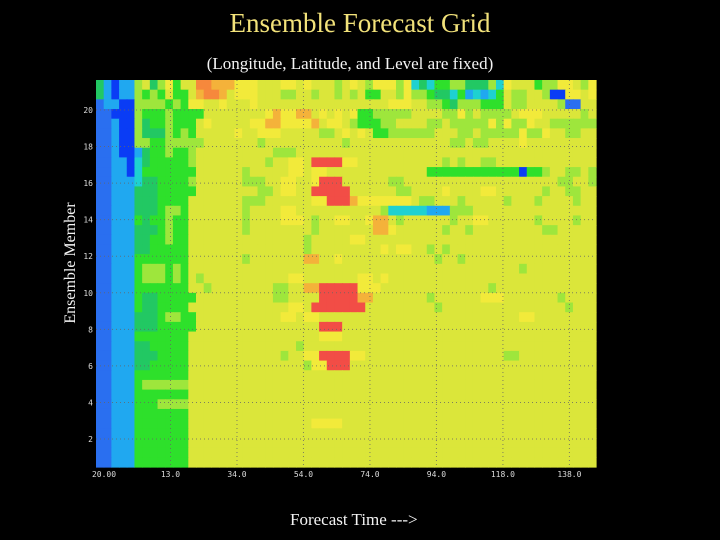 Image resolution: width=720 pixels, height=540 pixels. I want to click on y-tick-label: 6, so click(90, 366).